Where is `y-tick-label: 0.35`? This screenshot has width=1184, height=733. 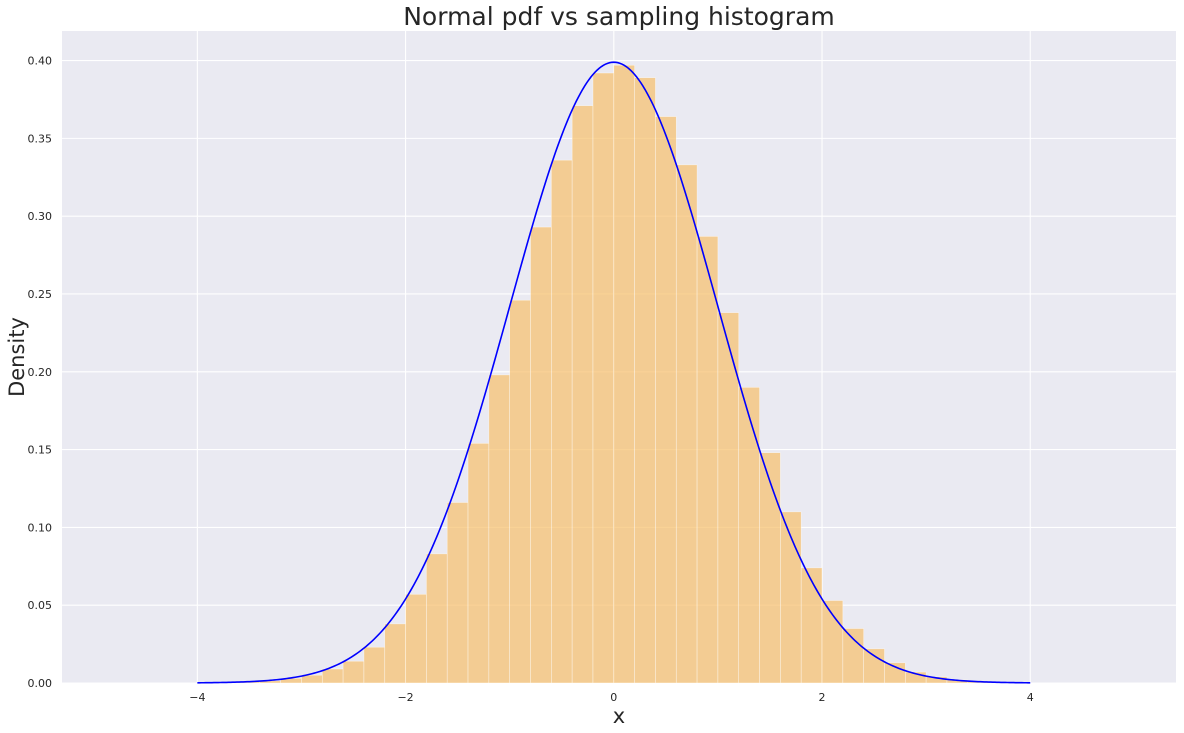 y-tick-label: 0.35 is located at coordinates (40, 138).